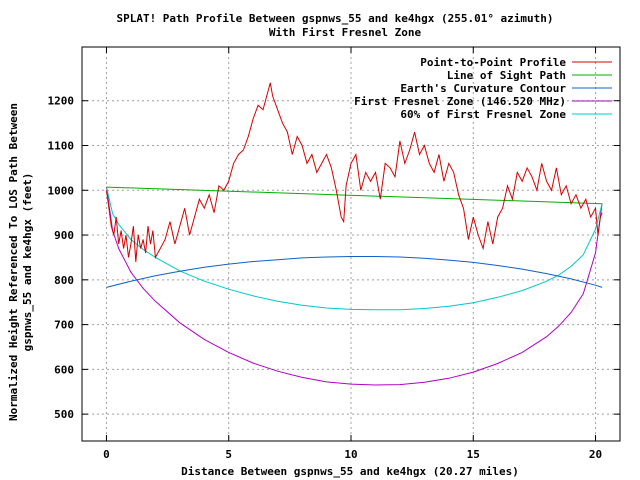 The image size is (640, 480). Describe the element at coordinates (228, 454) in the screenshot. I see `x-tick-label: 5` at that location.